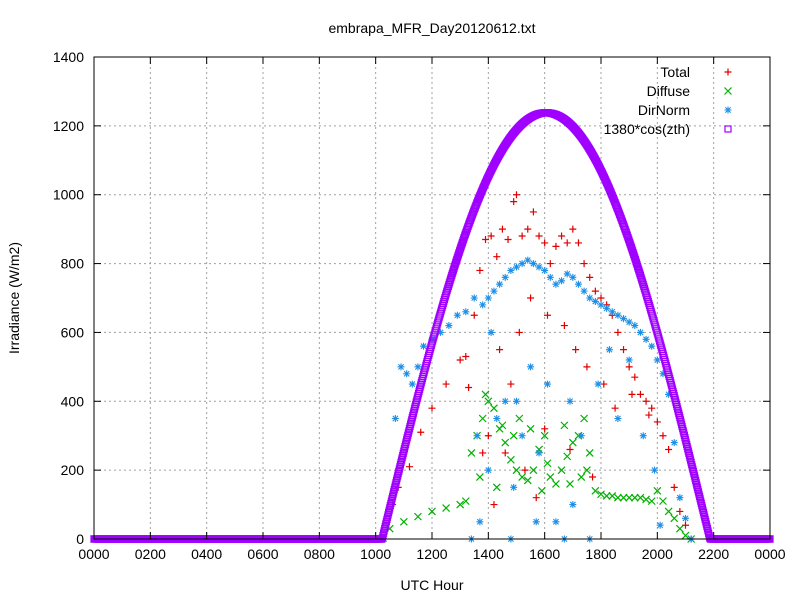 This screenshot has height=600, width=800. Describe the element at coordinates (769, 554) in the screenshot. I see `x-tick-label: 0000` at that location.